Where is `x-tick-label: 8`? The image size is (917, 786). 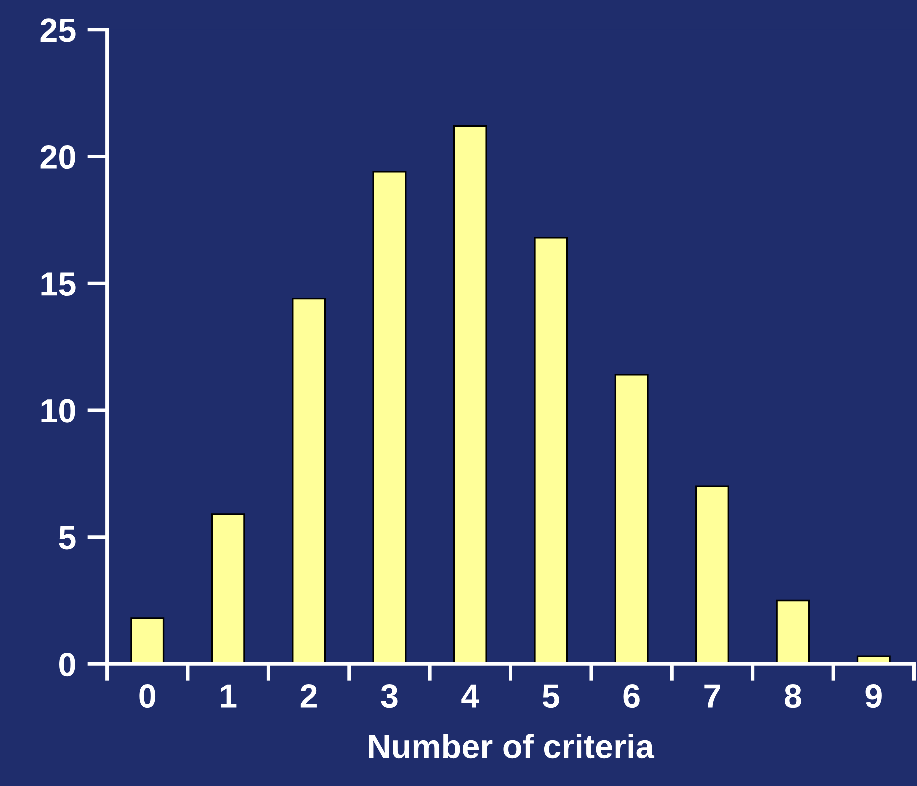 x-tick-label: 8 is located at coordinates (793, 696).